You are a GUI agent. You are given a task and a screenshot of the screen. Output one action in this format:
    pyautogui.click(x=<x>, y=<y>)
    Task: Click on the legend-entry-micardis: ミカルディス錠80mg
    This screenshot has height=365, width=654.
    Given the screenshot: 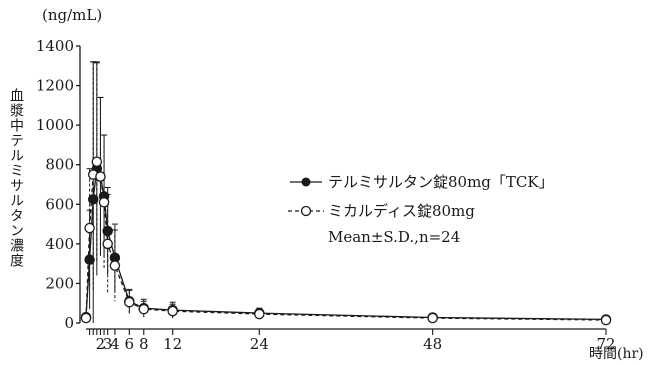 What is the action you would take?
    pyautogui.click(x=420, y=210)
    